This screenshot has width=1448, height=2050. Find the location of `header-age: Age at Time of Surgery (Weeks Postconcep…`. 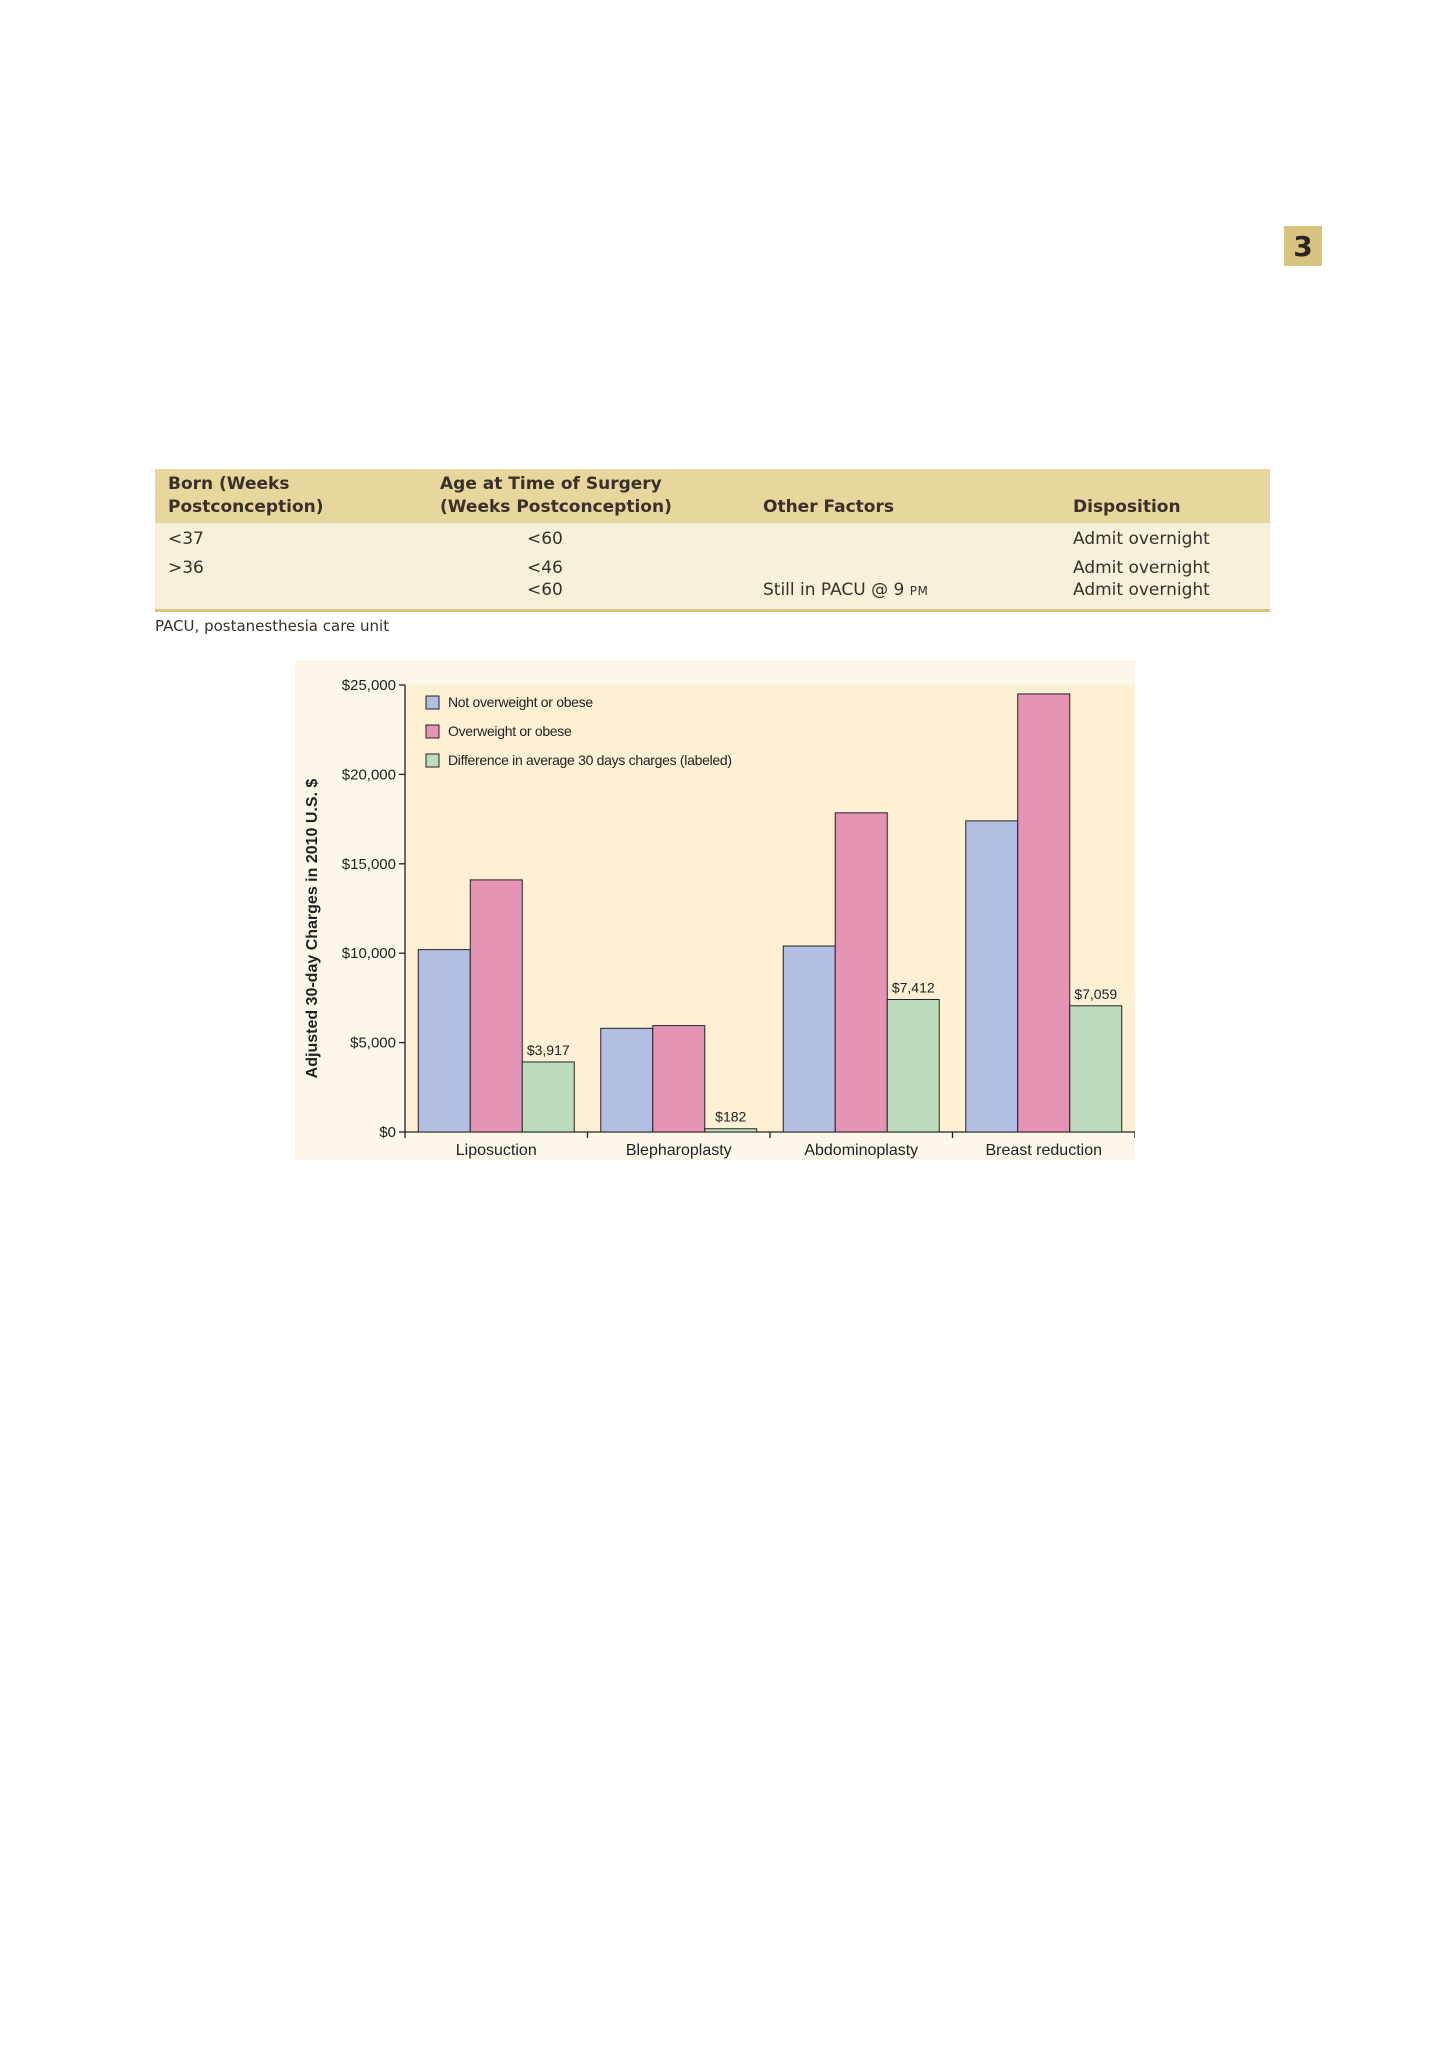

header-age: Age at Time of Surgery (Weeks Postconcep… is located at coordinates (556, 496).